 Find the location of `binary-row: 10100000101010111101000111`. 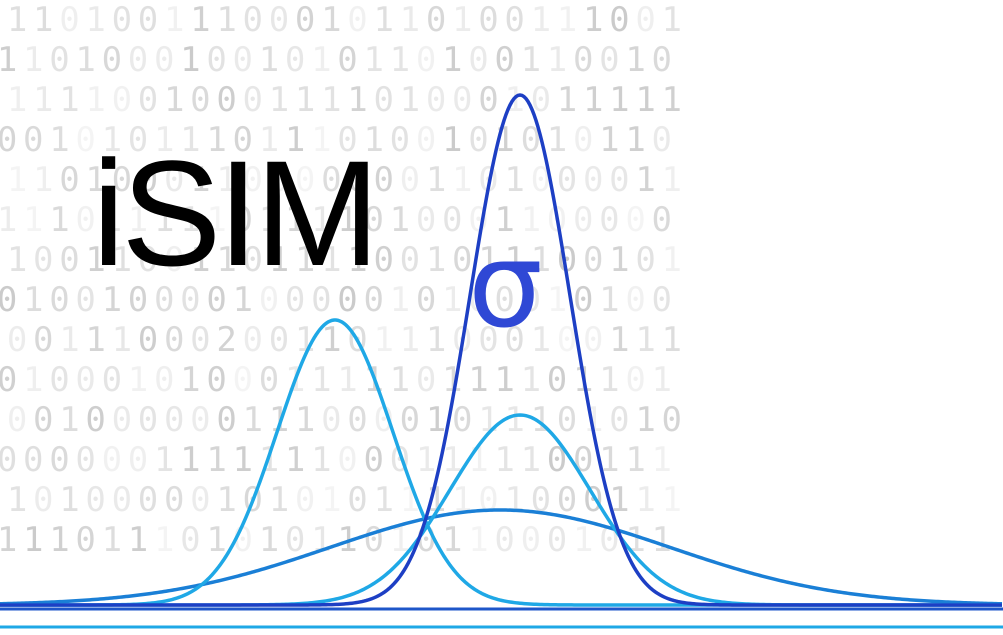

binary-row: 10100000101010111101000111 is located at coordinates (344, 500).